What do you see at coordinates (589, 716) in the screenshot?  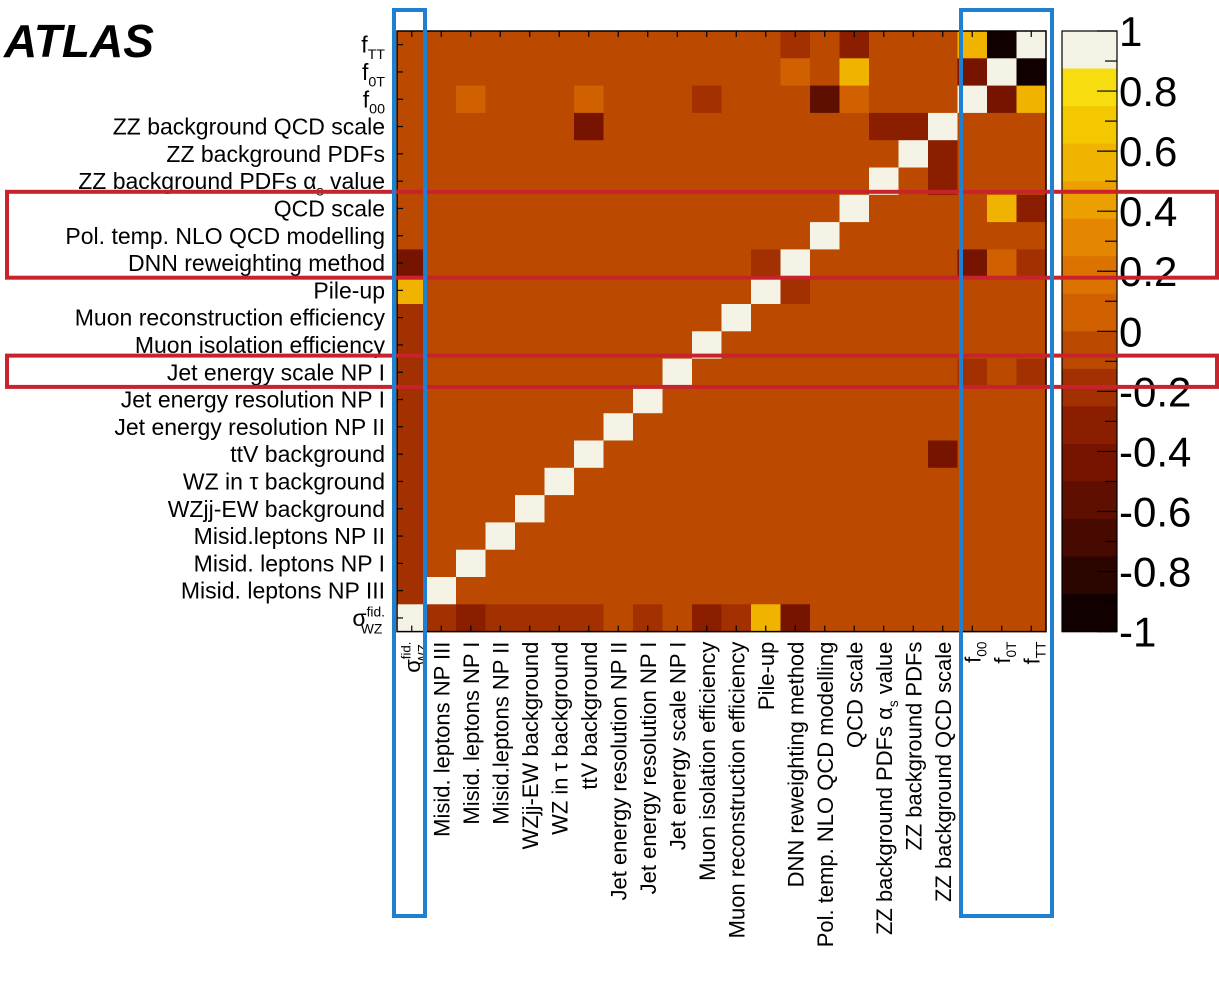 I see `column-label: ttV background` at bounding box center [589, 716].